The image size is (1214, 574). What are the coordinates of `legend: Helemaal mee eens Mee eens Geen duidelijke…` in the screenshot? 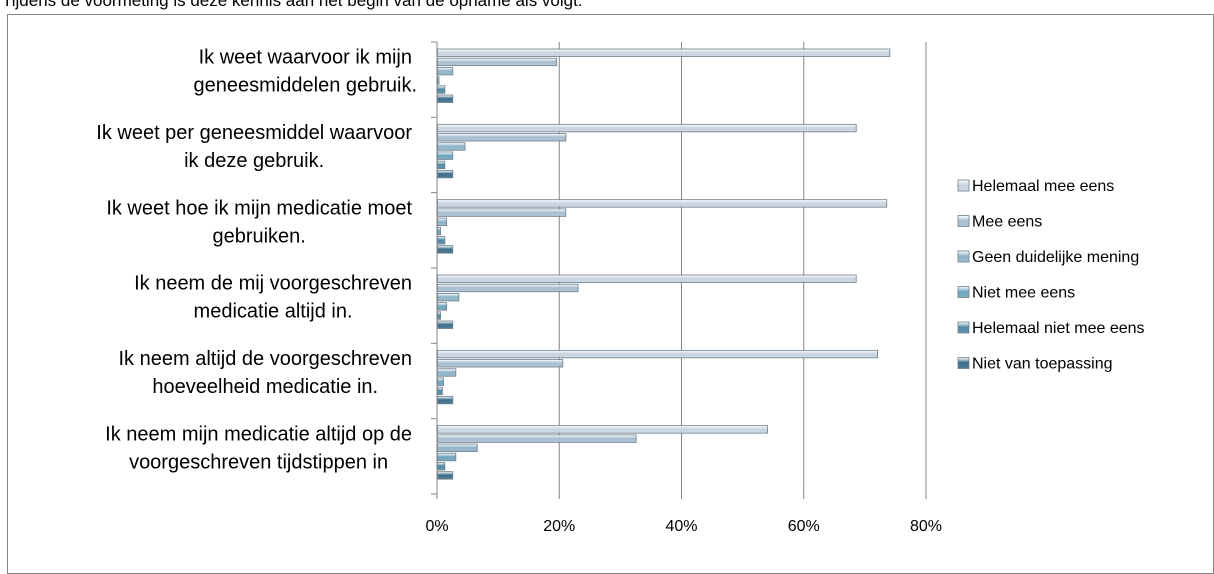 It's located at (1051, 275).